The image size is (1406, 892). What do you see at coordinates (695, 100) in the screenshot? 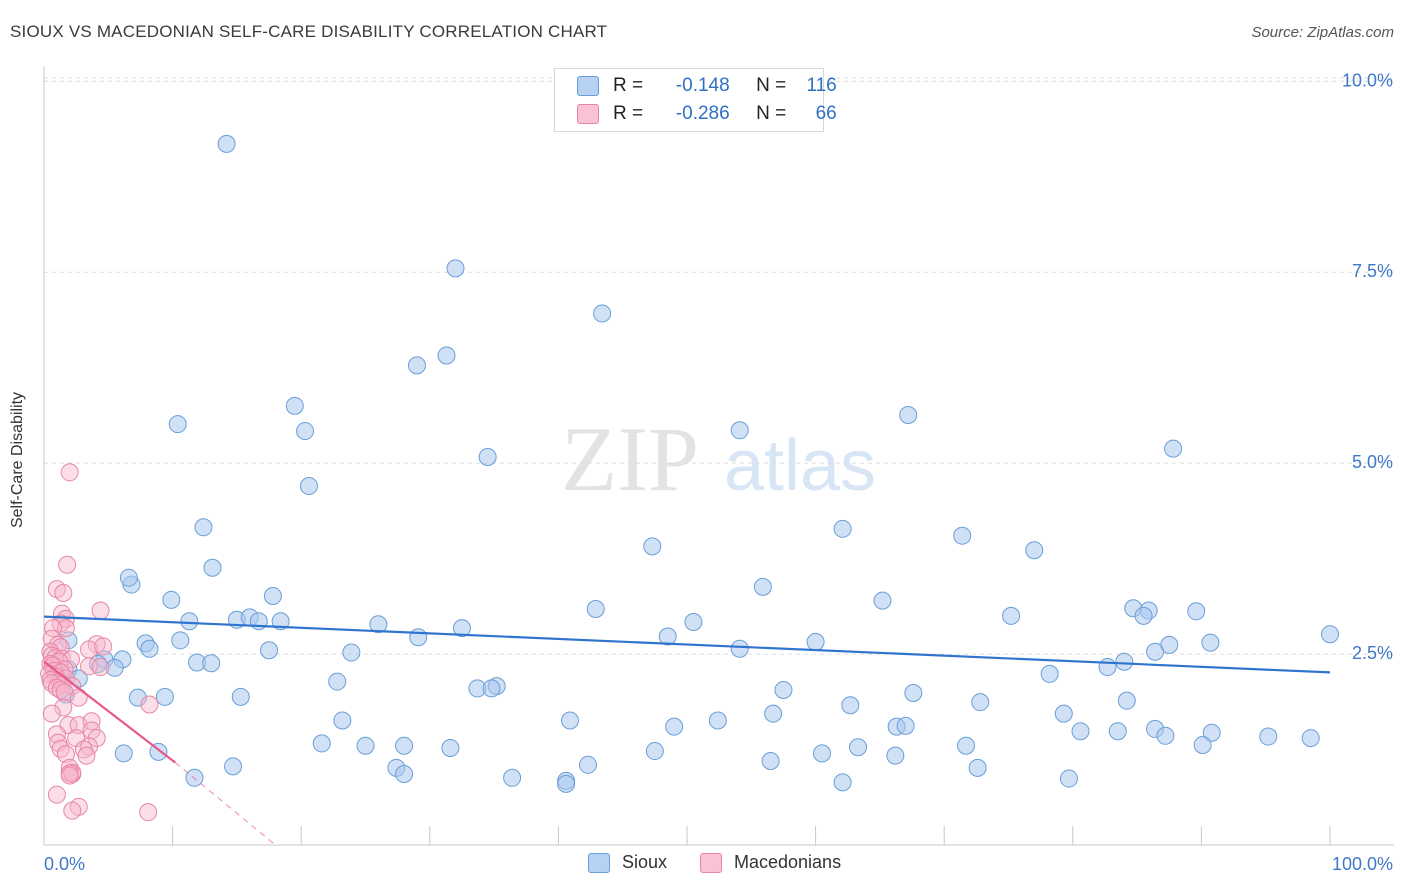
I see `correlation-legend: R = -0.148 N = 116 R = -0.286 N = 66` at bounding box center [695, 100].